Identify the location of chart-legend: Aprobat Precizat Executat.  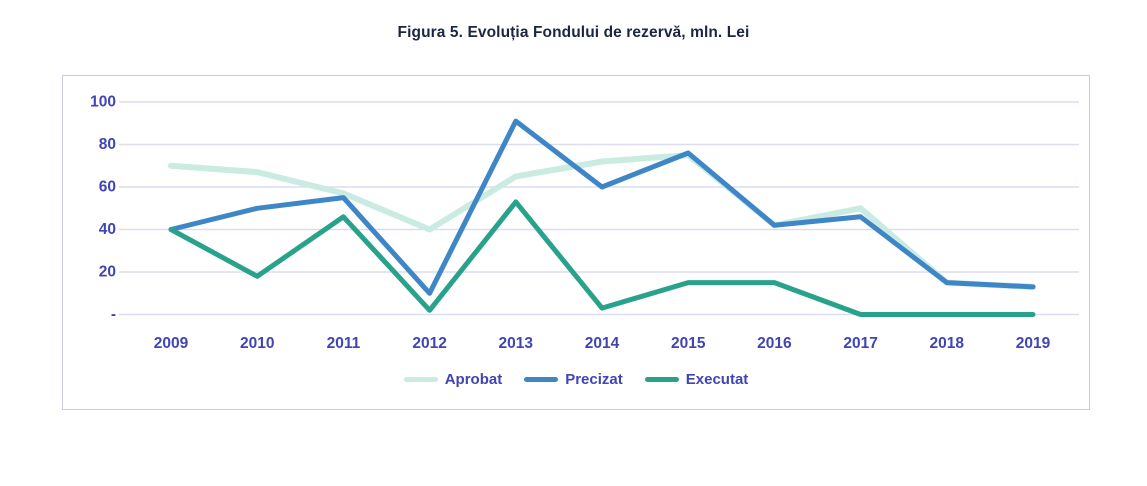
(576, 379).